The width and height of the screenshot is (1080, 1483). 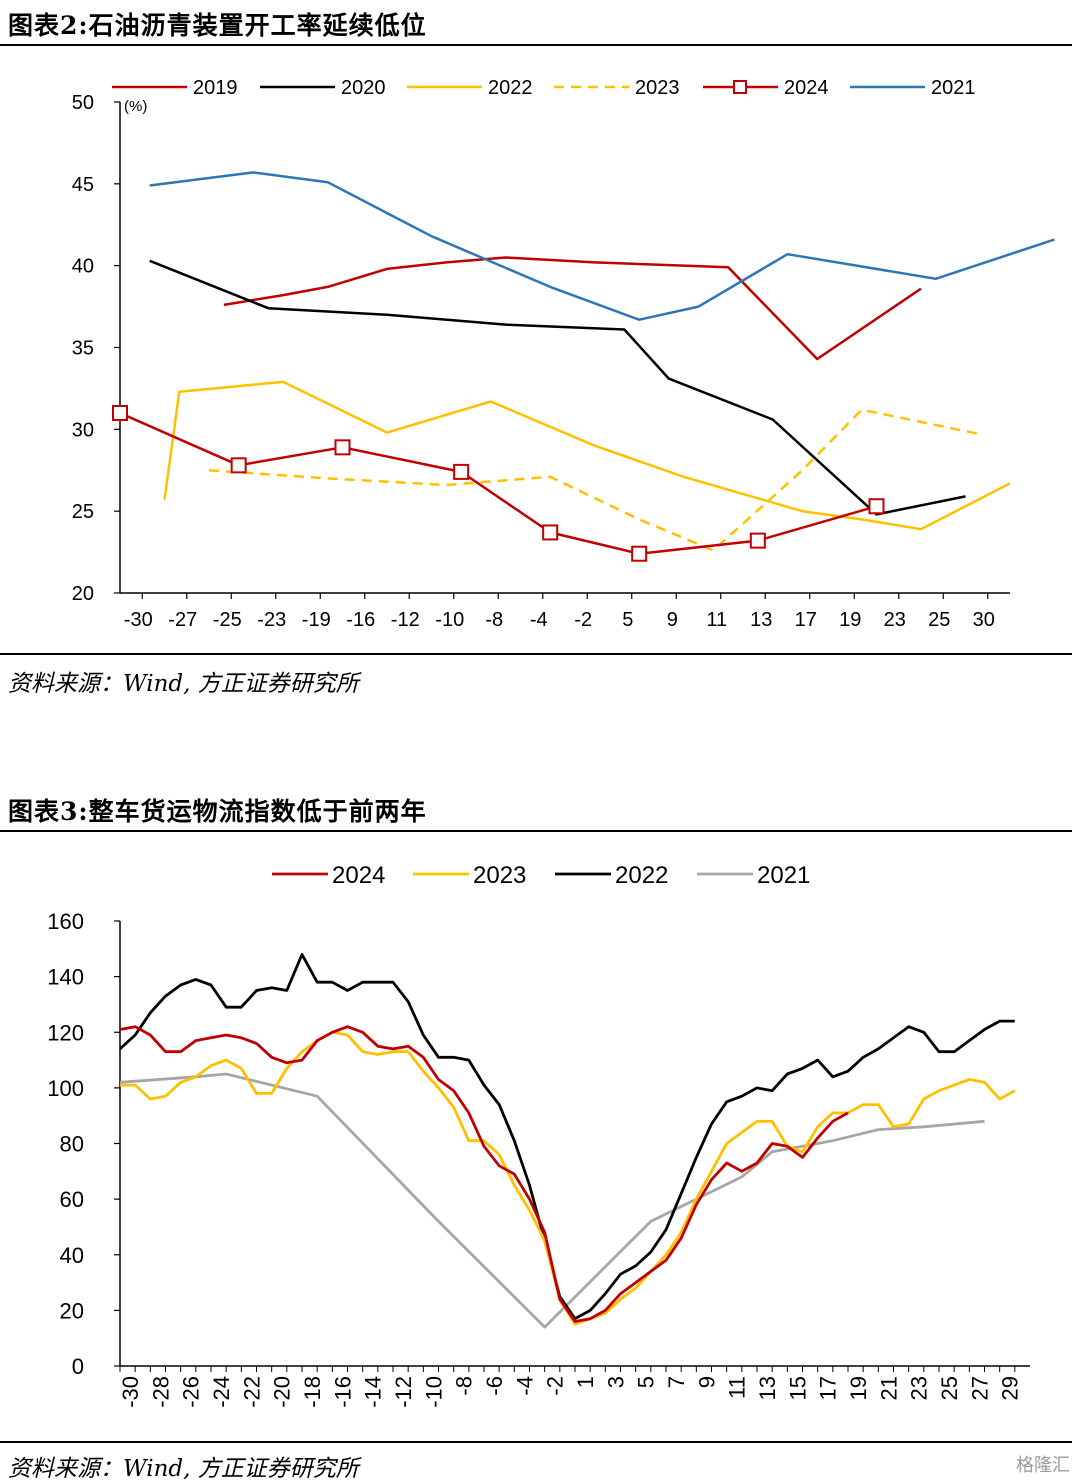 What do you see at coordinates (403, 1392) in the screenshot?
I see `x-tick-label: -12` at bounding box center [403, 1392].